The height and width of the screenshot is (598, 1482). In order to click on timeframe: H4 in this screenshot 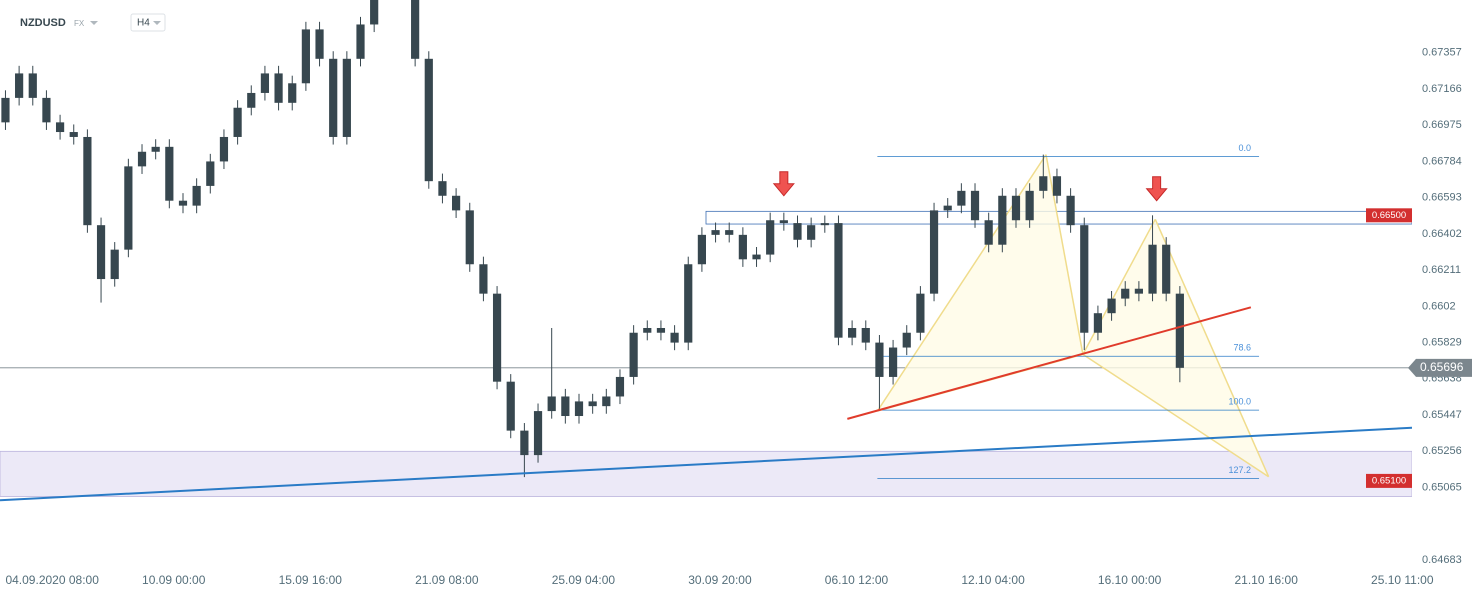, I will do `click(143, 23)`.